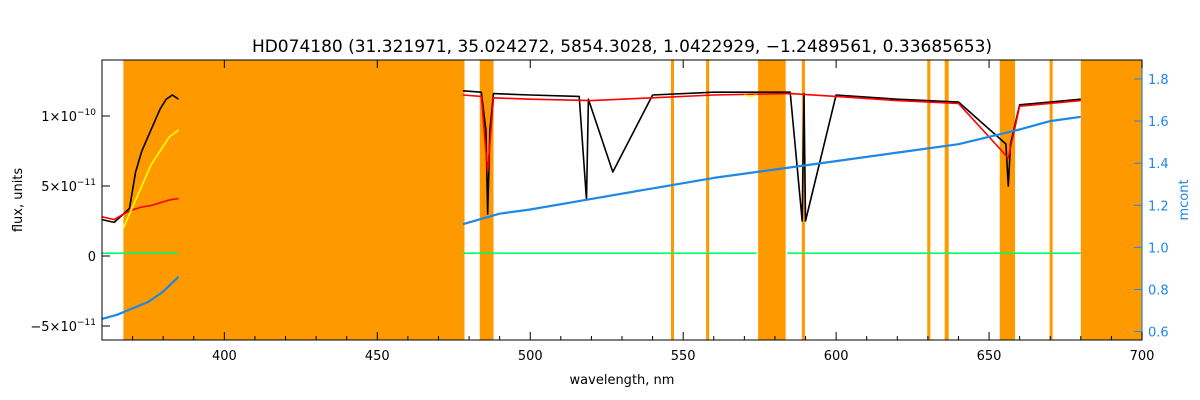 This screenshot has width=1200, height=400. I want to click on y2-tick-label-2: 1.0, so click(1158, 248).